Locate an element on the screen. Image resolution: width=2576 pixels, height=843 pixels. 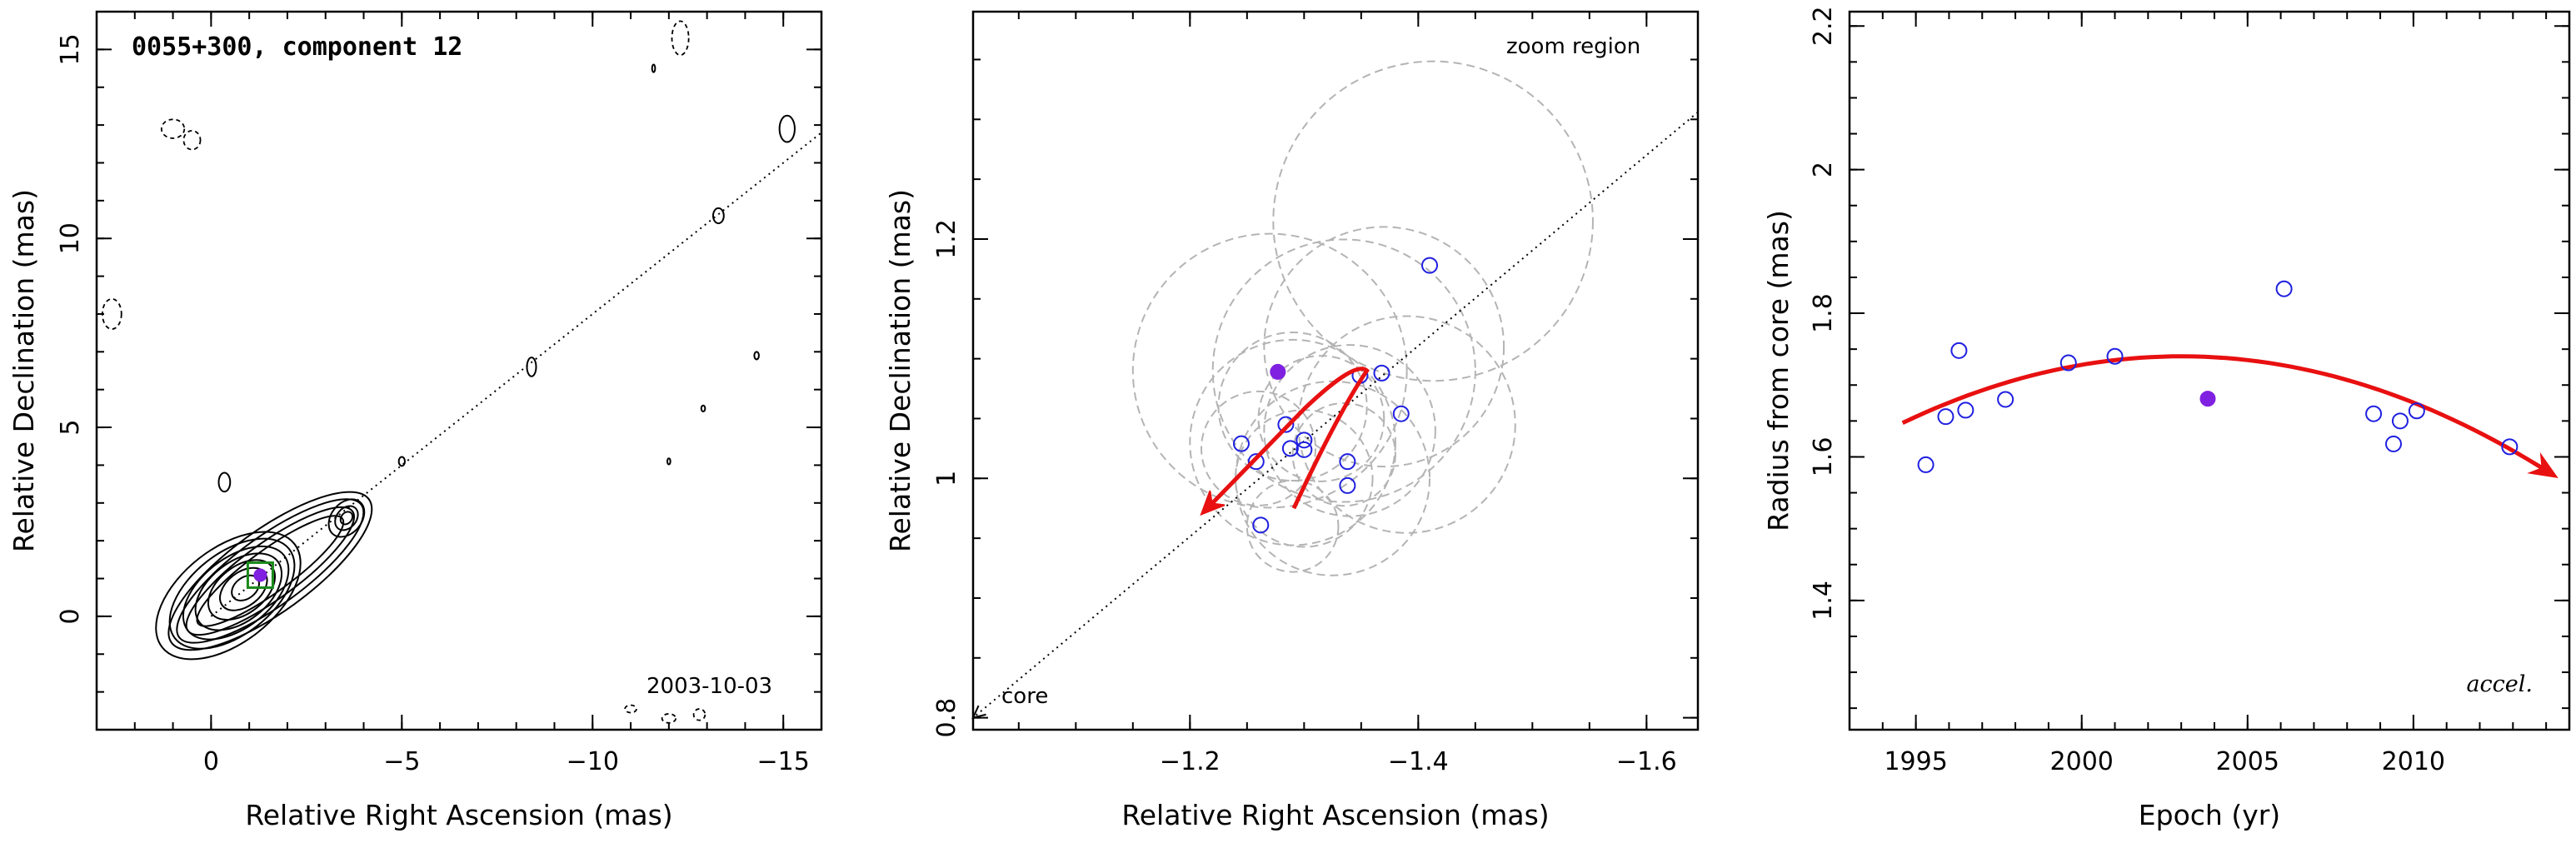
map-component-marker is located at coordinates (260, 575).